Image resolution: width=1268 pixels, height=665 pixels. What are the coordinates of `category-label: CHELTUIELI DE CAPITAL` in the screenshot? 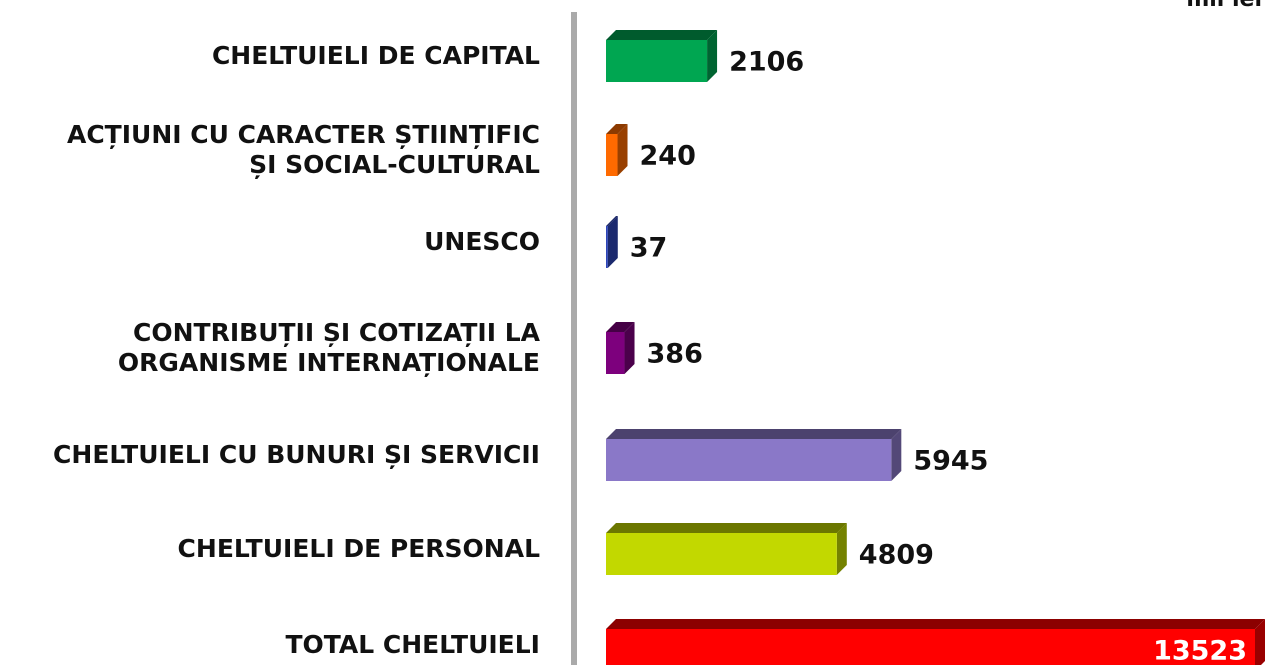 It's located at (375, 55).